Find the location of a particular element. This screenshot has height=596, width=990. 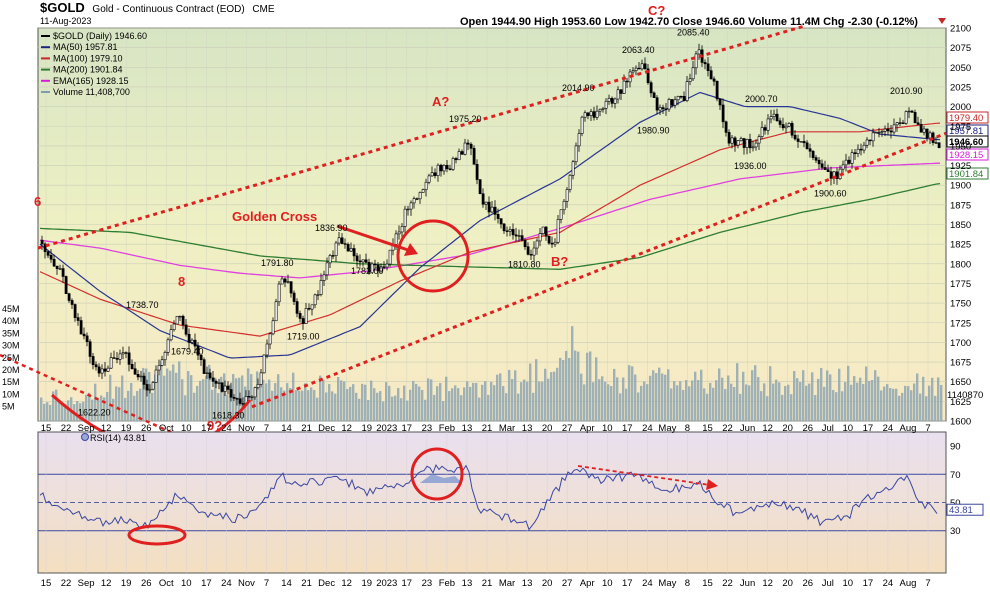

golden-cross-arrowhead is located at coordinates (411, 249).